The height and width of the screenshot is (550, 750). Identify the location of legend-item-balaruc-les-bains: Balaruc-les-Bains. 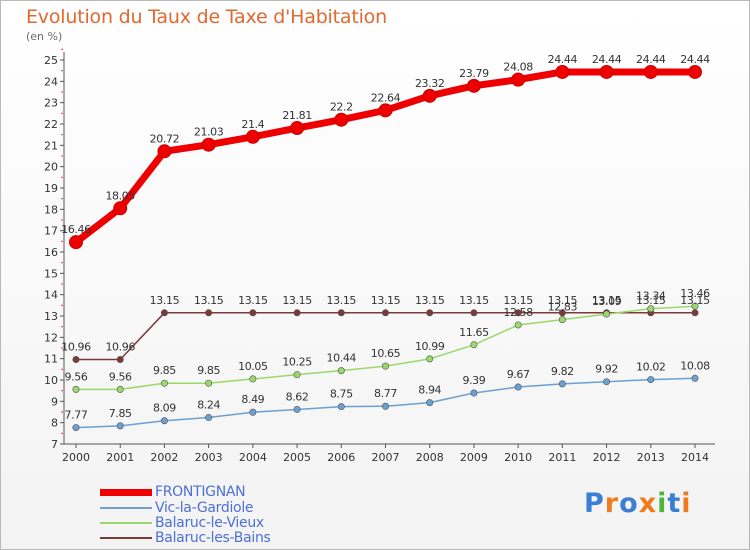
(185, 538).